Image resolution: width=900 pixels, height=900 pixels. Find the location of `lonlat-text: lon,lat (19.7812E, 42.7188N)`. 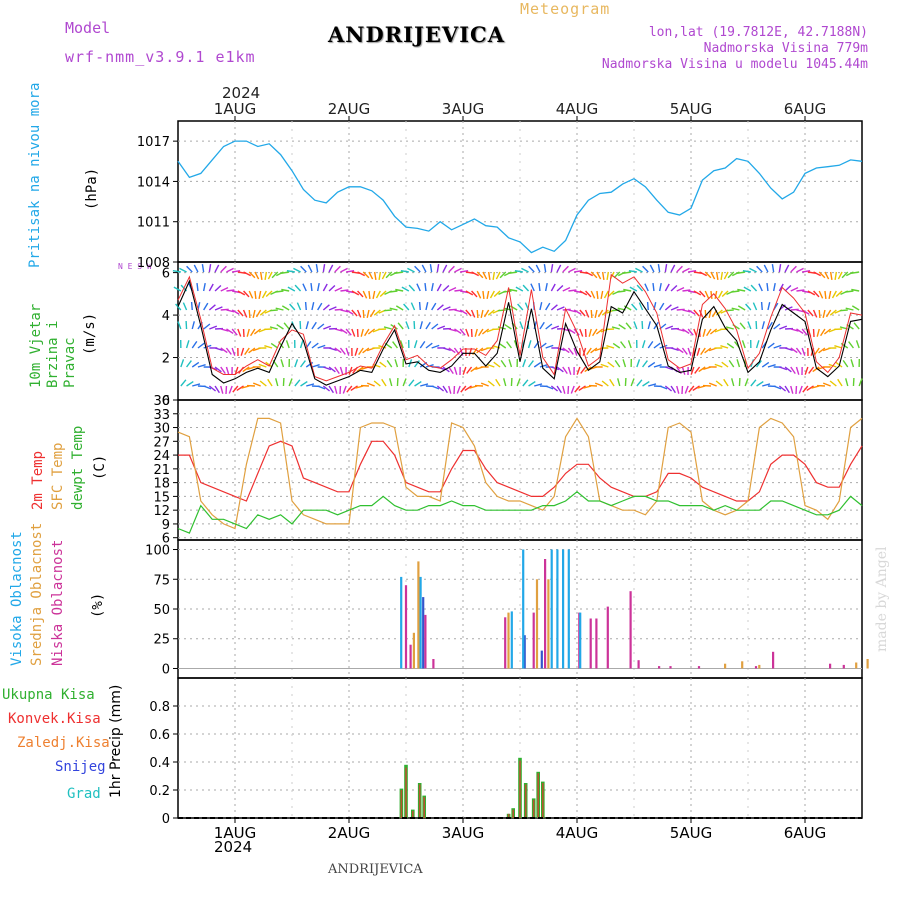

lonlat-text: lon,lat (19.7812E, 42.7188N) is located at coordinates (758, 32).